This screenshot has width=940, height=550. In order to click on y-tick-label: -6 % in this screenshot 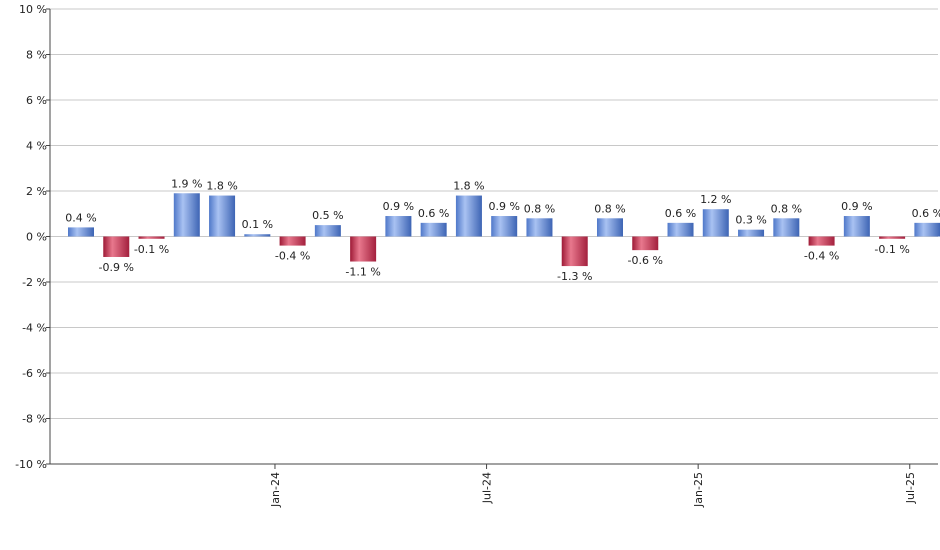, I will do `click(34, 373)`.